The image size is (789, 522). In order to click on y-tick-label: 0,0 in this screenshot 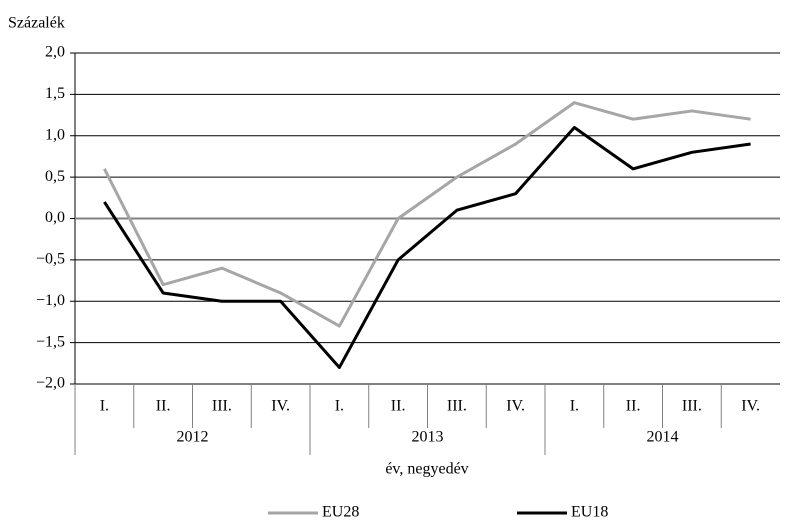, I will do `click(55, 217)`.